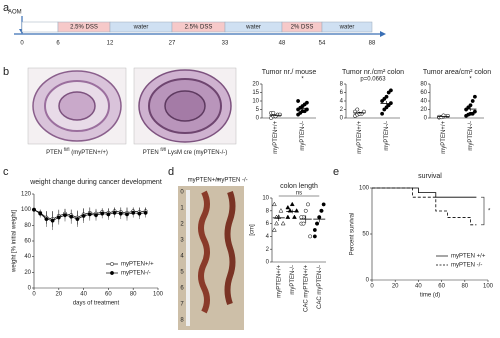 The width and height of the screenshot is (500, 338). What do you see at coordinates (457, 72) in the screenshot?
I see `chart-title: Tumor area/cm² colon` at bounding box center [457, 72].